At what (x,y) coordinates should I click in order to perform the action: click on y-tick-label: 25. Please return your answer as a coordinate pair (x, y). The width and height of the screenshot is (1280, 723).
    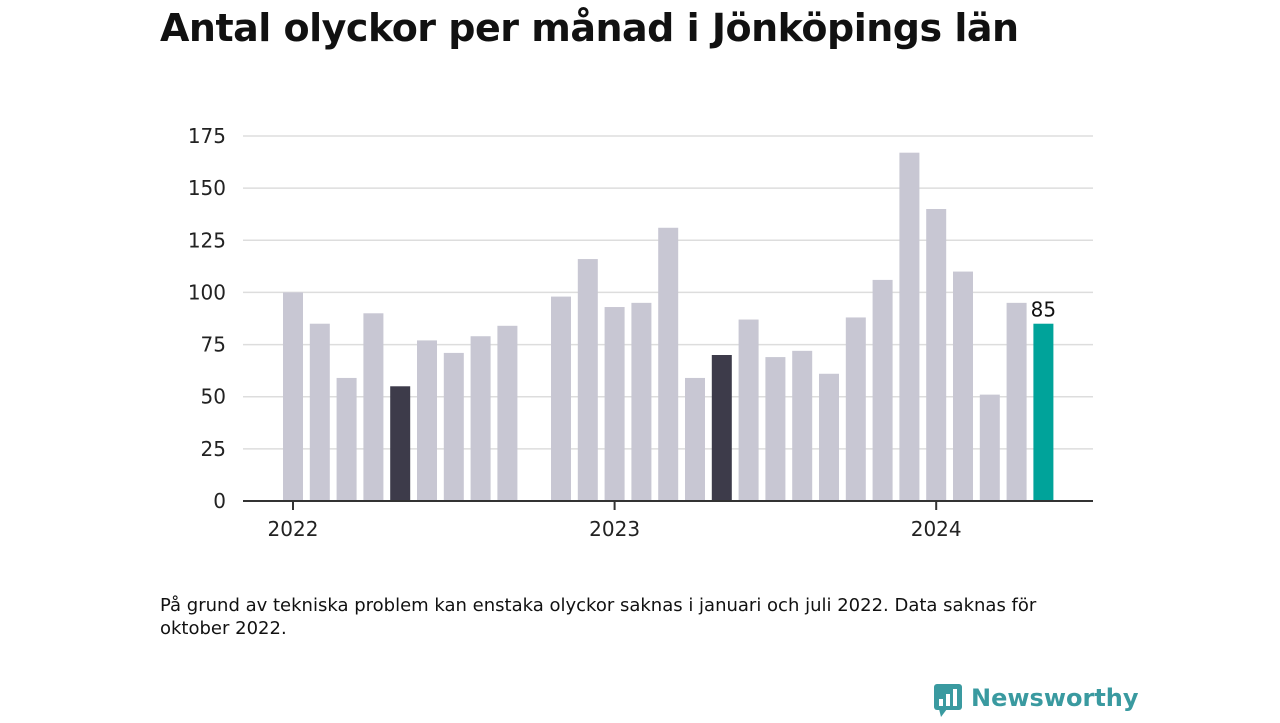
    Looking at the image, I should click on (213, 449).